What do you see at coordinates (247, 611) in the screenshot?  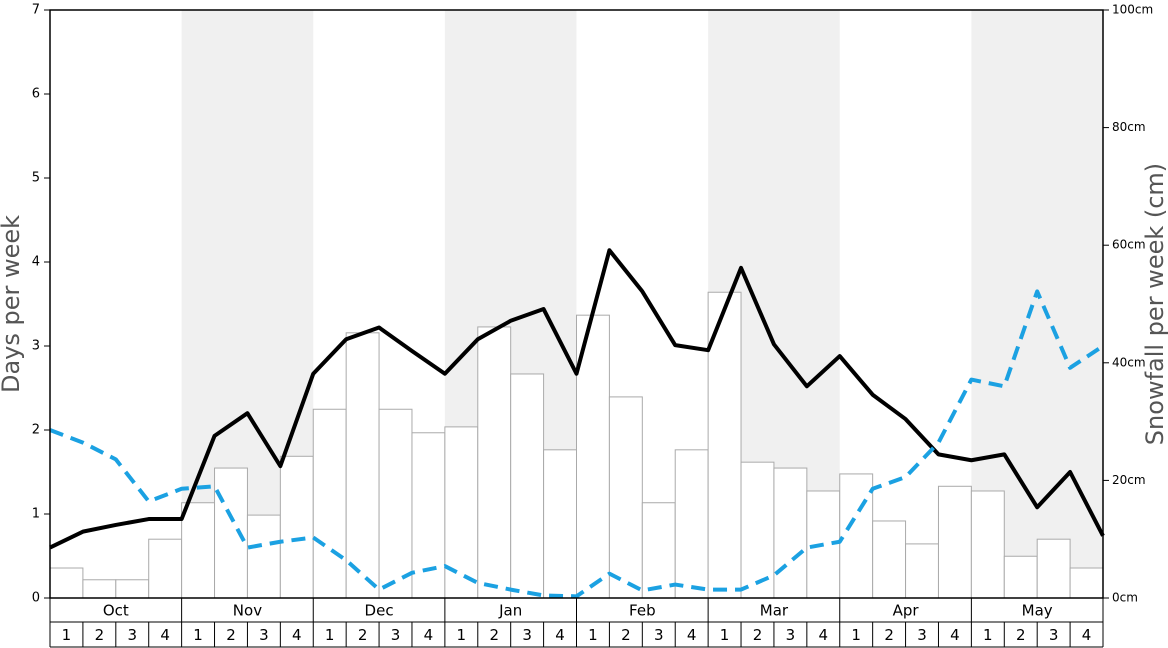 I see `month-label: Nov` at bounding box center [247, 611].